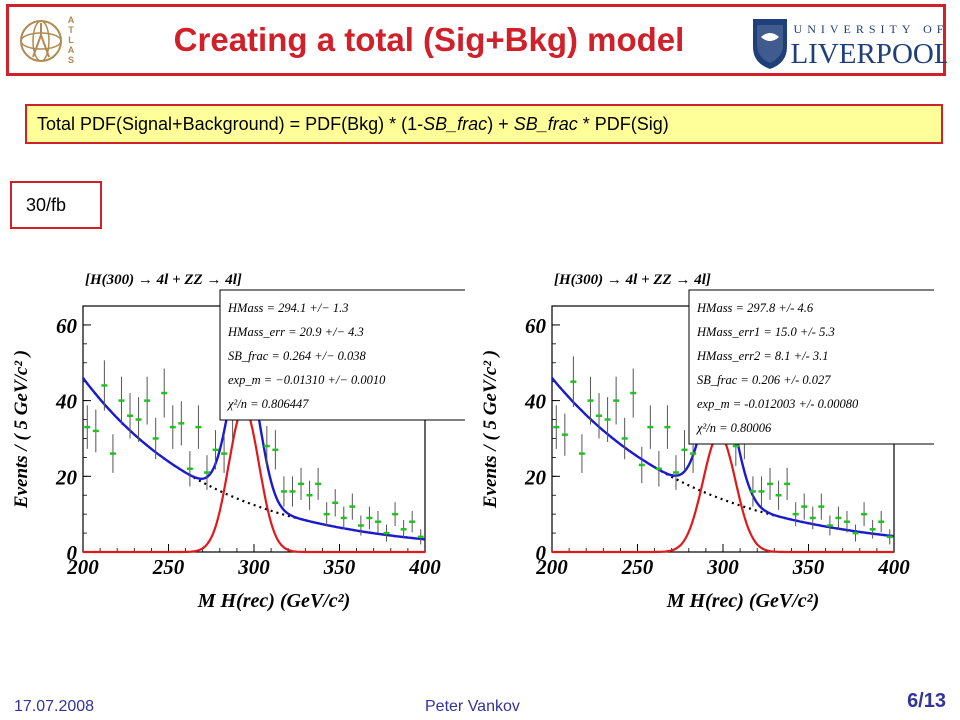 The height and width of the screenshot is (720, 960). I want to click on university-line2: LIVERPOOL, so click(868, 54).